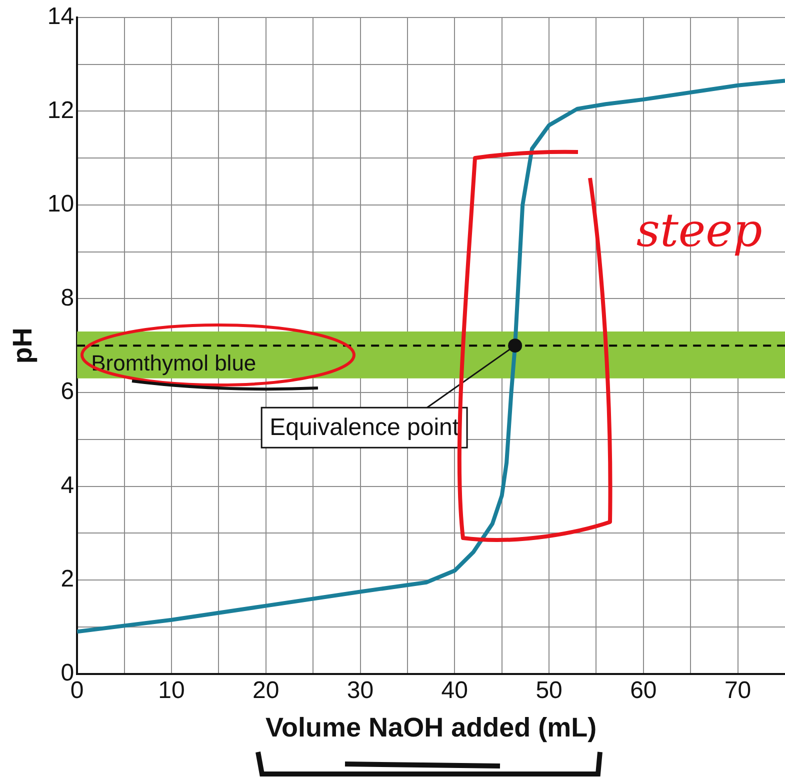  I want to click on y-tick-label: 10, so click(60, 204).